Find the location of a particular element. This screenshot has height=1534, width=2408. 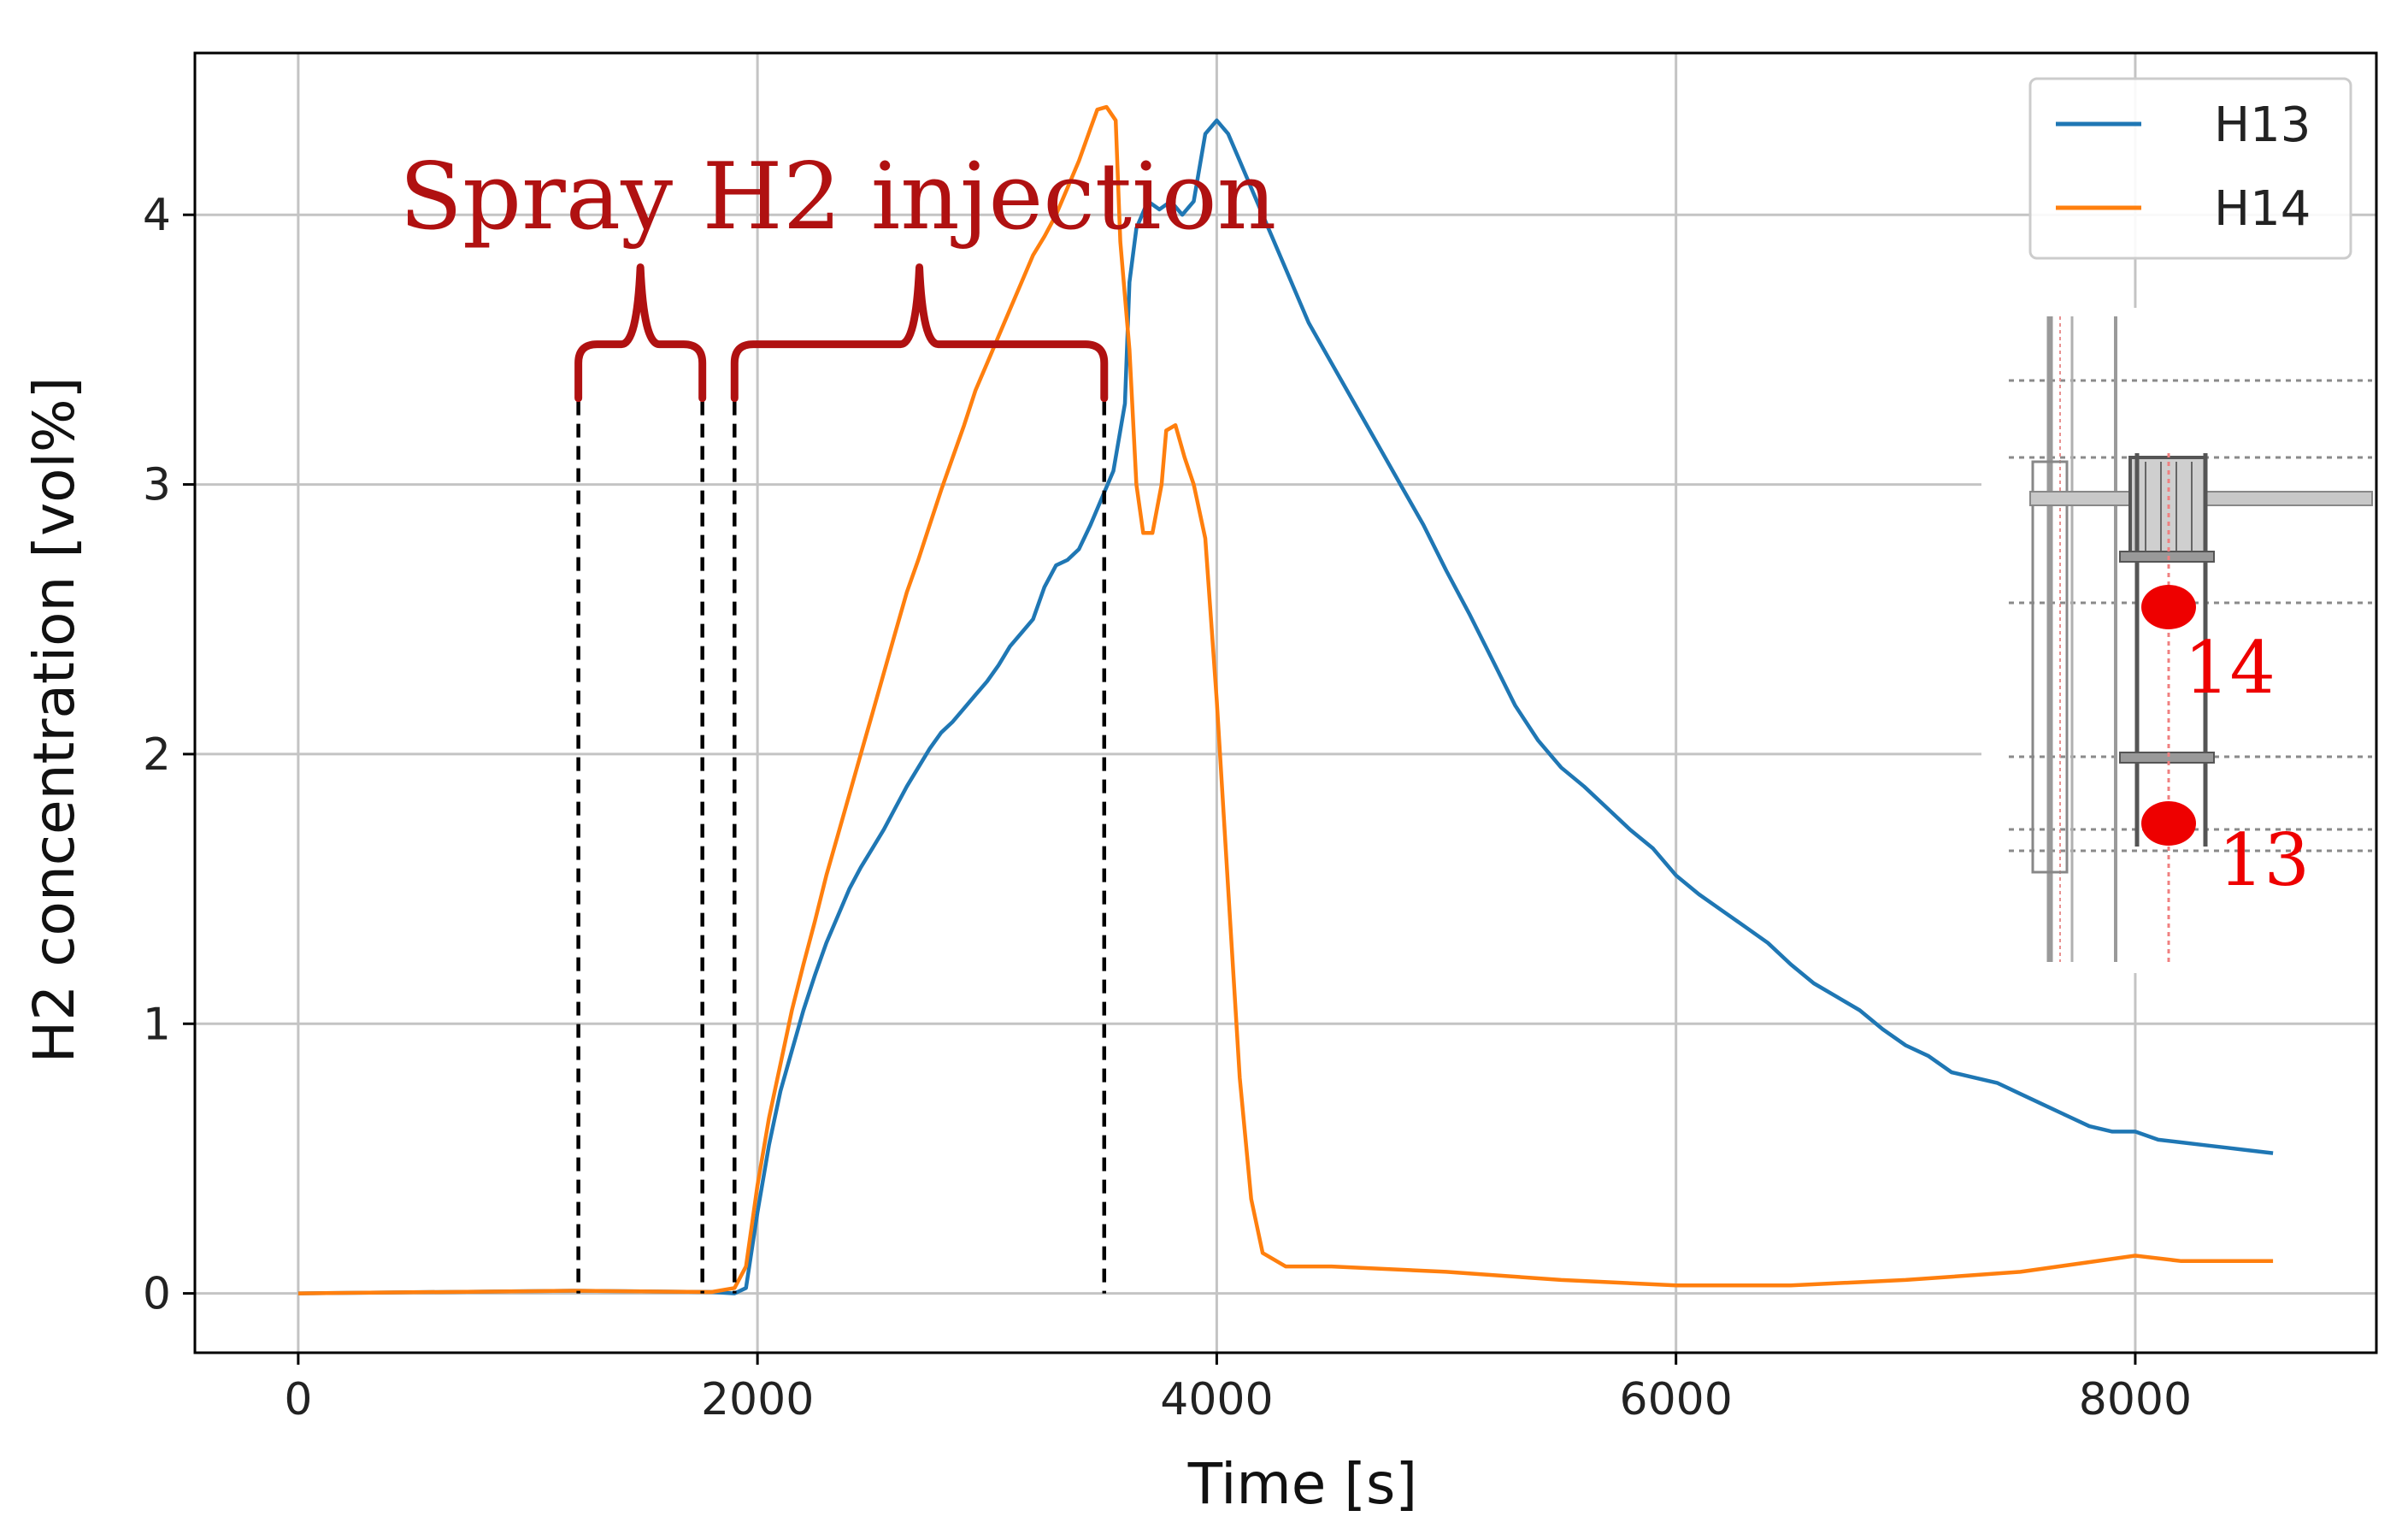

x-tick-label: 6000 is located at coordinates (1676, 1399).